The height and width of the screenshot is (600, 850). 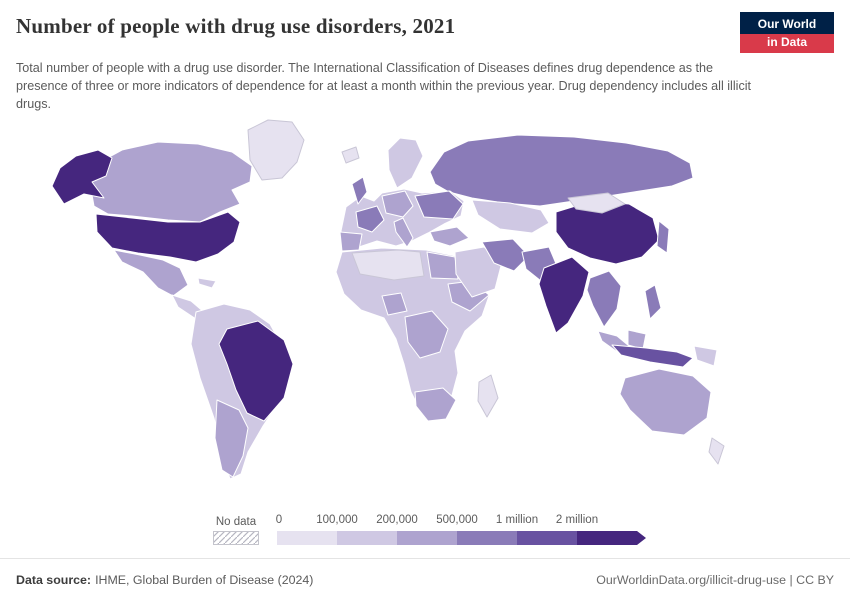 What do you see at coordinates (449, 236) in the screenshot?
I see `country-turkey` at bounding box center [449, 236].